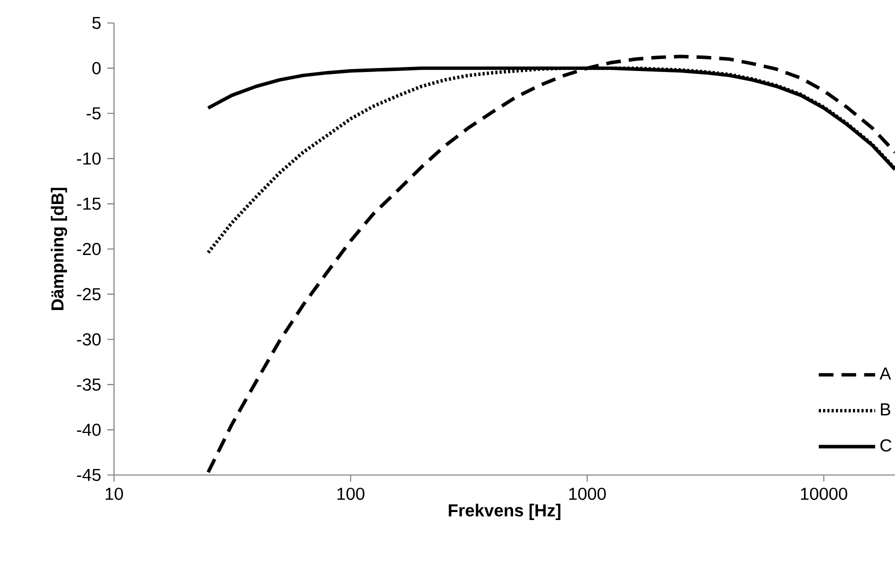 This screenshot has width=895, height=563. What do you see at coordinates (89, 430) in the screenshot?
I see `y-tick-label: -40` at bounding box center [89, 430].